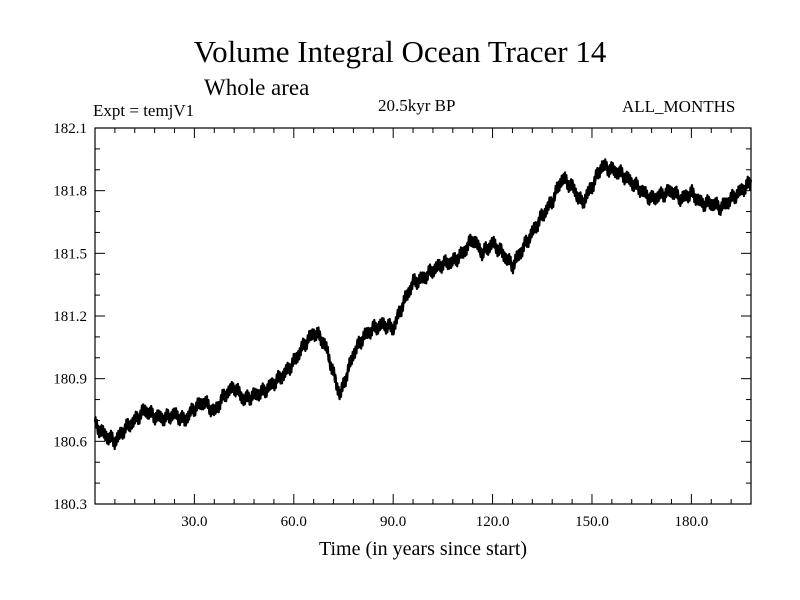 Image resolution: width=800 pixels, height=600 pixels. What do you see at coordinates (70, 442) in the screenshot?
I see `y-tick-label: 180.6` at bounding box center [70, 442].